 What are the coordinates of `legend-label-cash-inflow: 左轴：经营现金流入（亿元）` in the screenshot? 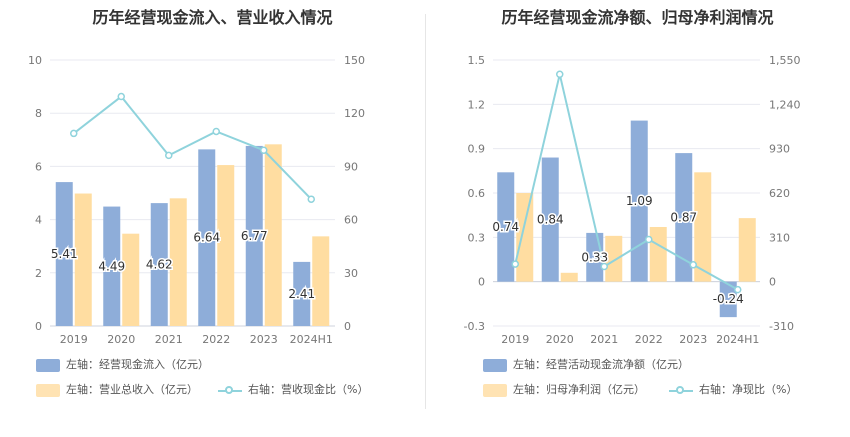 It's located at (137, 364).